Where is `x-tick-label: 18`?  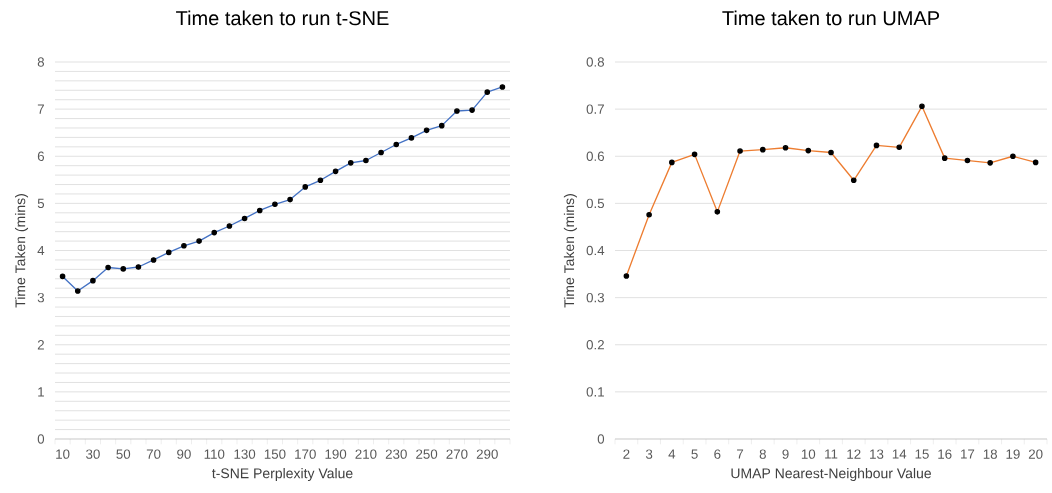 x-tick-label: 18 is located at coordinates (990, 454).